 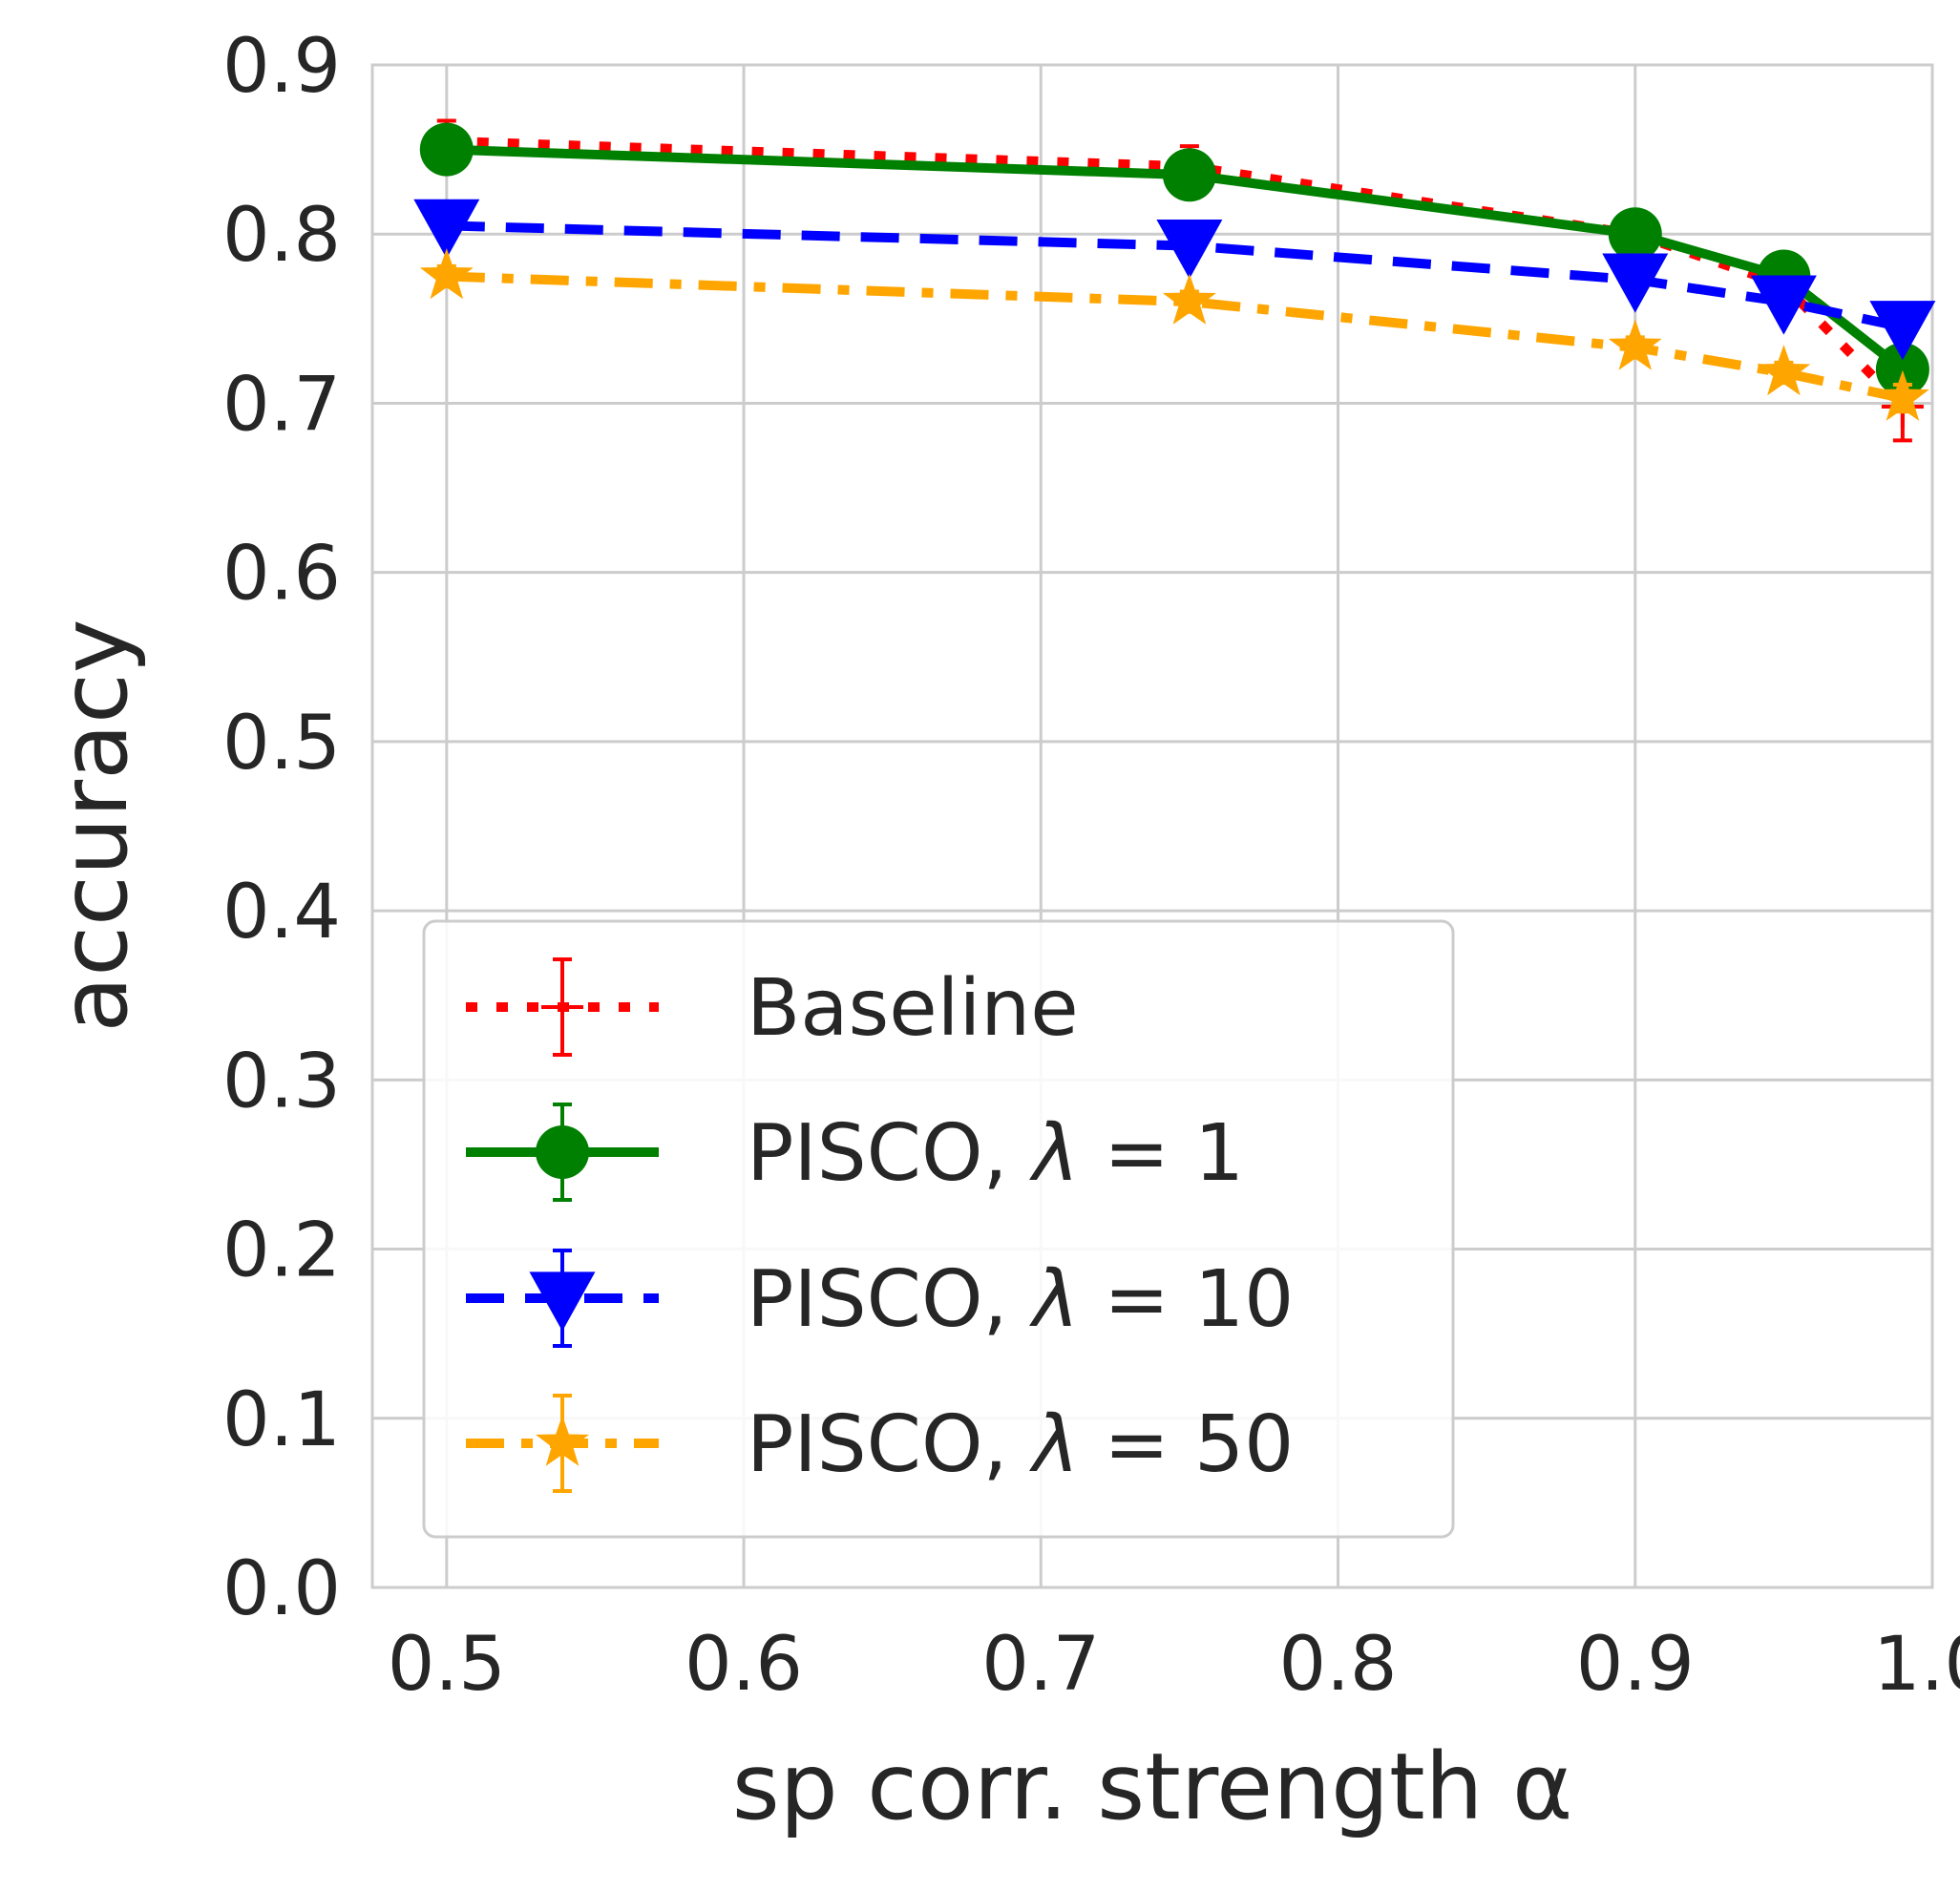 I want to click on y-tick-label: 0.6, so click(x=281, y=575).